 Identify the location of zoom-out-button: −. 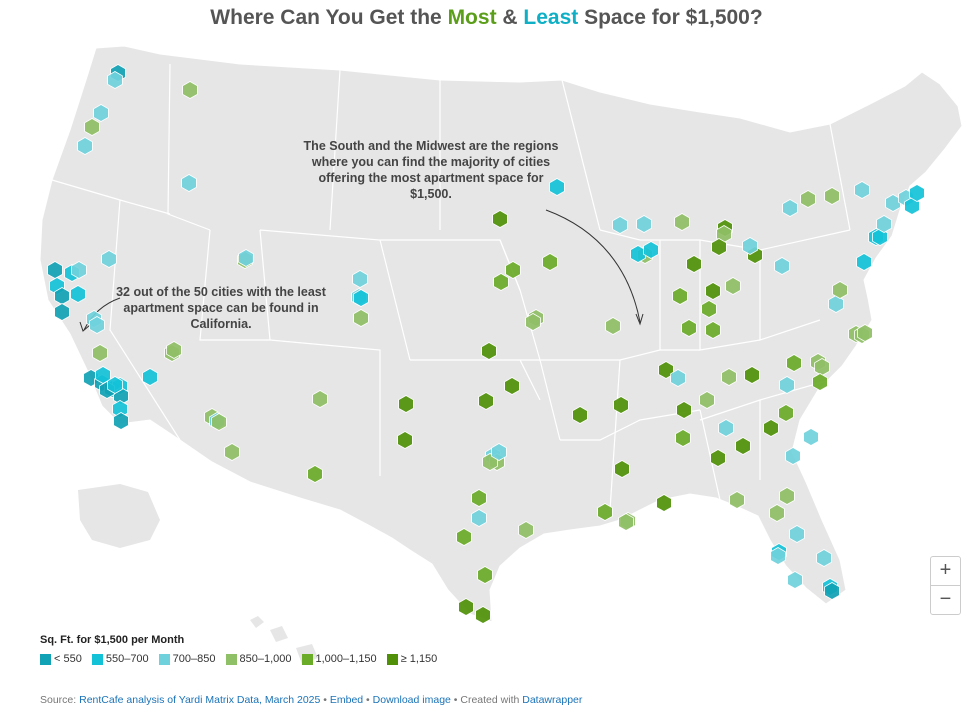
(945, 600).